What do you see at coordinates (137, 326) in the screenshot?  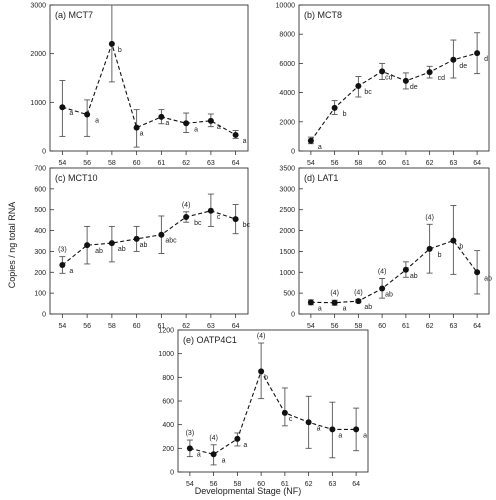 I see `x-tick-label: 60` at bounding box center [137, 326].